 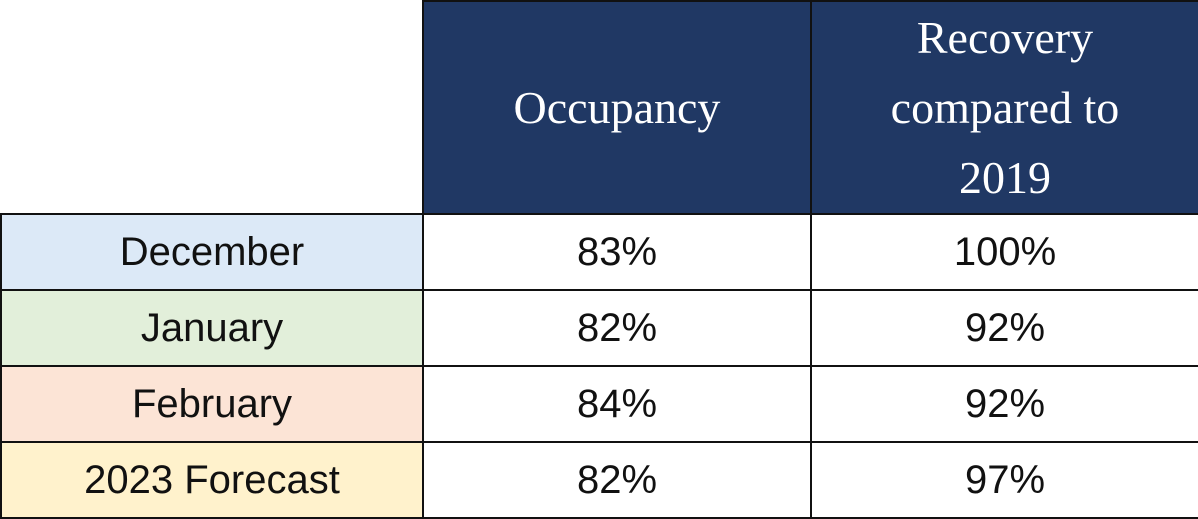 I want to click on value-cell: 100%, so click(x=1004, y=252).